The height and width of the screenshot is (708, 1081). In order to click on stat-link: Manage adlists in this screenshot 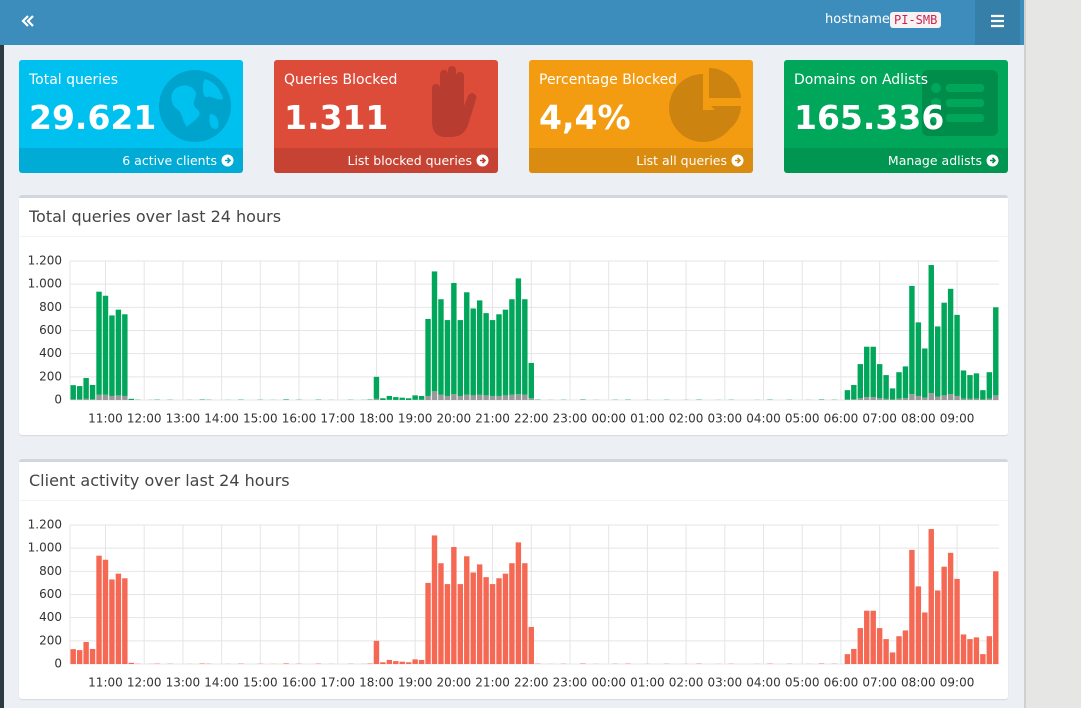, I will do `click(896, 160)`.